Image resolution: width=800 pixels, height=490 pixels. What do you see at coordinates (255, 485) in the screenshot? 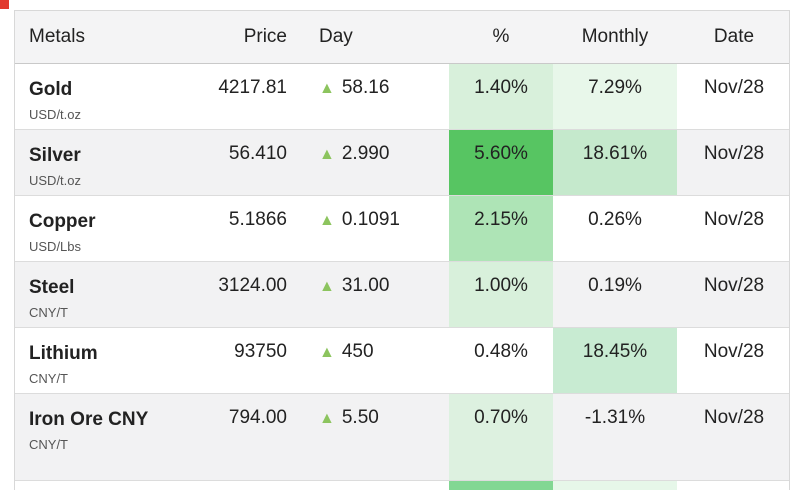
I see `price-cell` at bounding box center [255, 485].